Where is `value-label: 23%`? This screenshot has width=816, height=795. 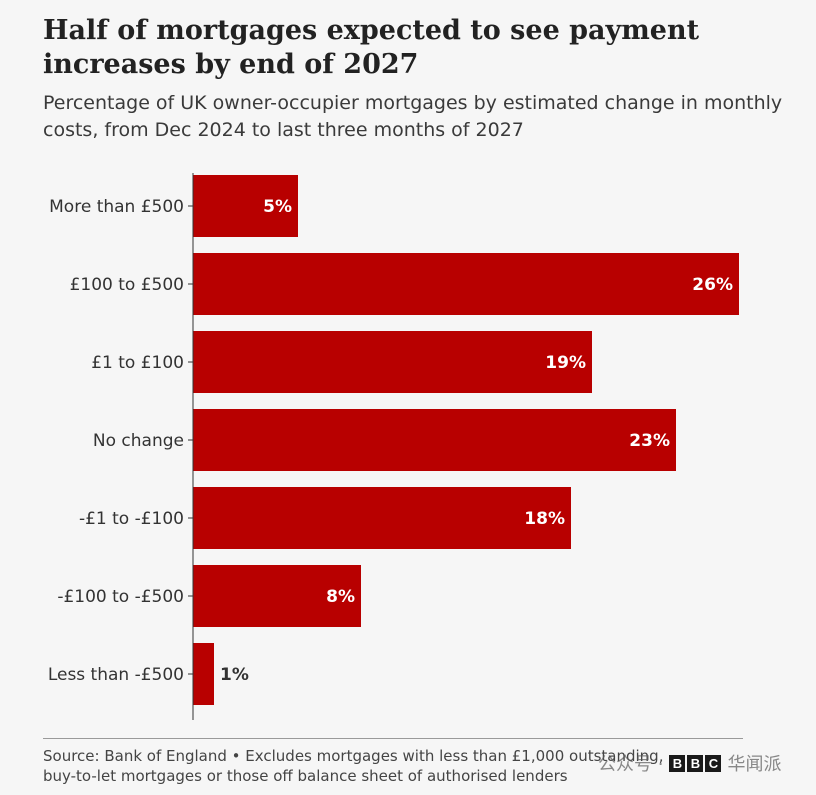 value-label: 23% is located at coordinates (649, 441).